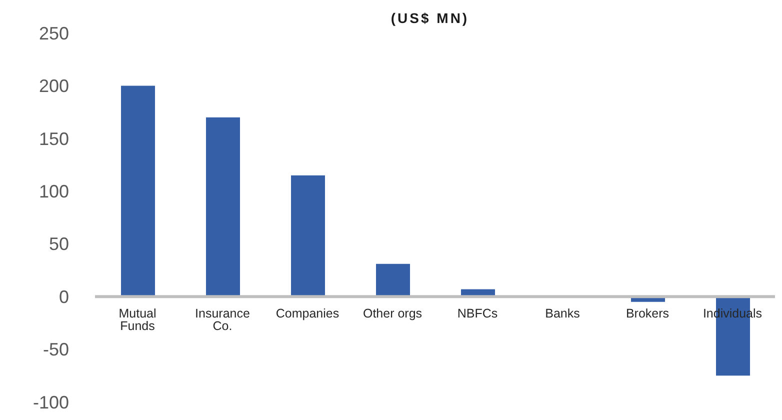  Describe the element at coordinates (53, 33) in the screenshot. I see `y-tick-label: 250` at that location.